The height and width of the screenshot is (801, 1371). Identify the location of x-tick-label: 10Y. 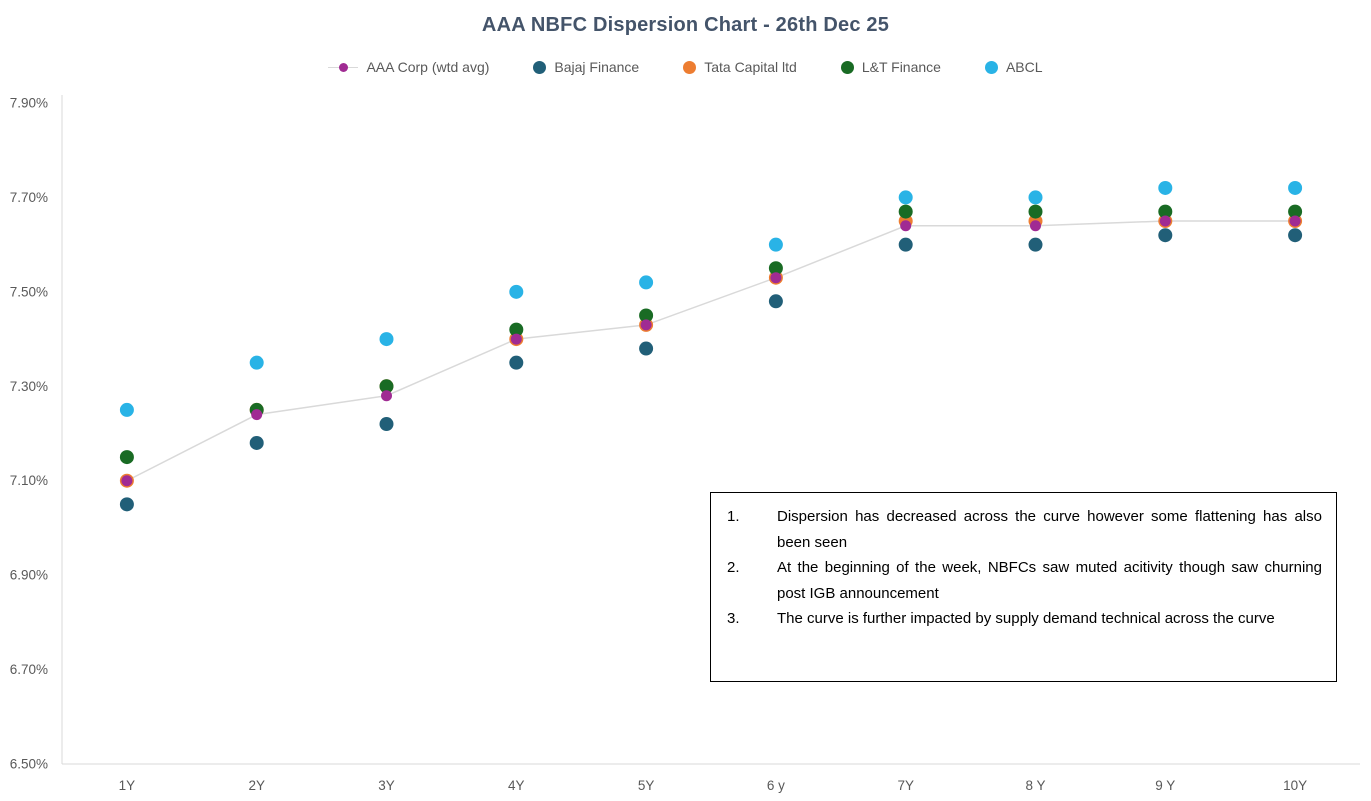
(1295, 785).